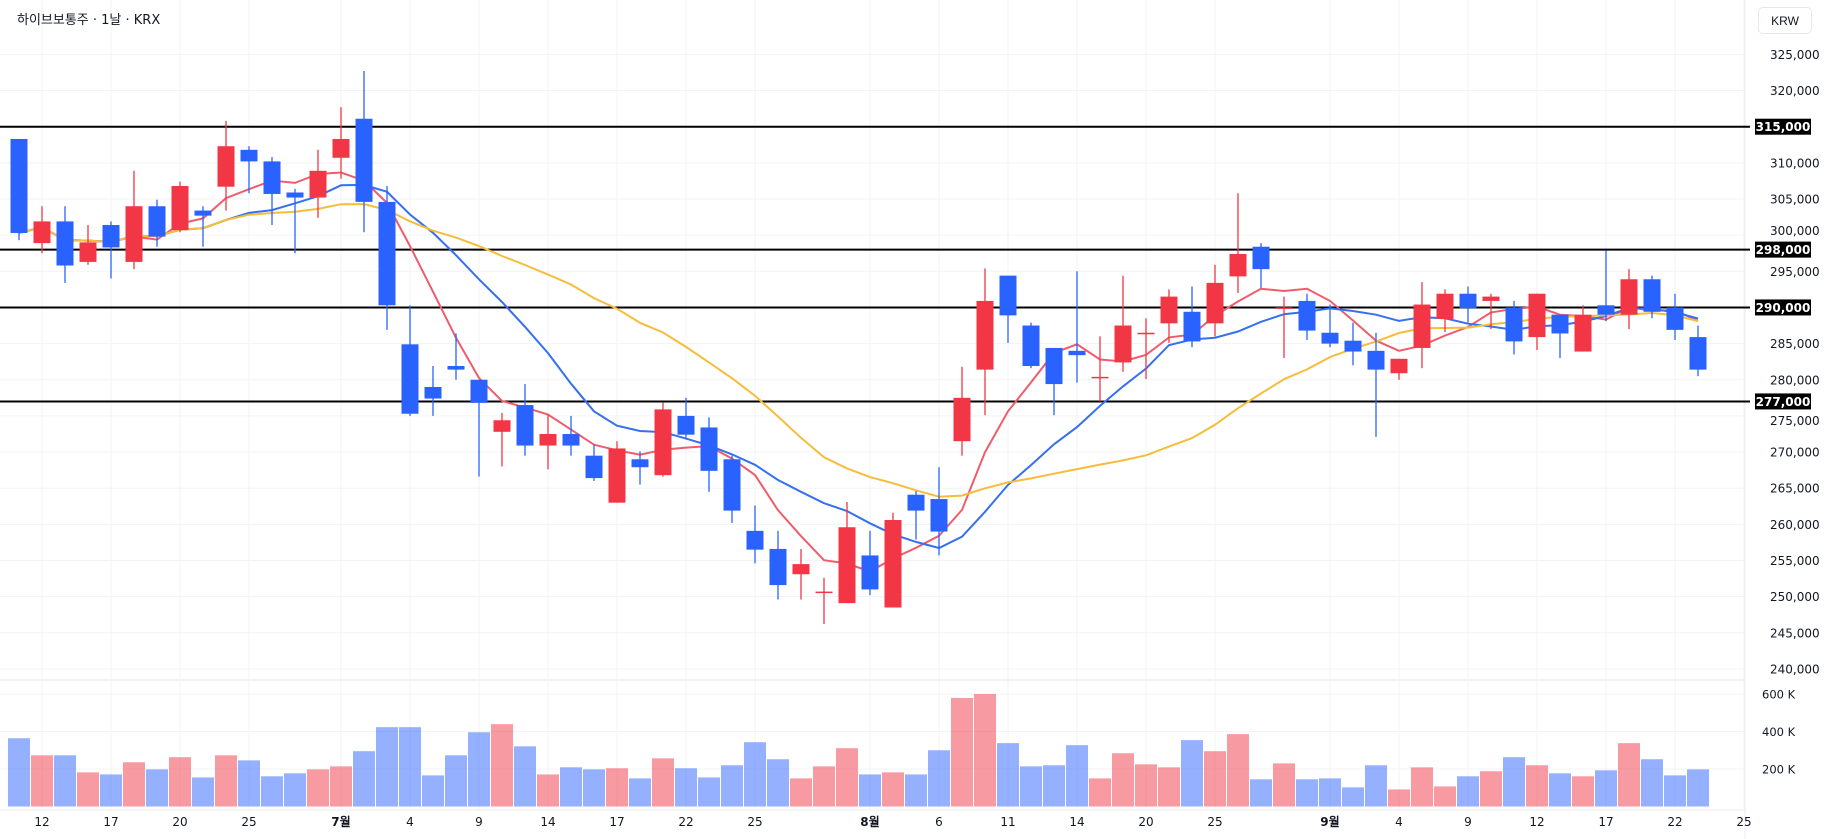  I want to click on price-tick-label: 280,000, so click(1795, 380).